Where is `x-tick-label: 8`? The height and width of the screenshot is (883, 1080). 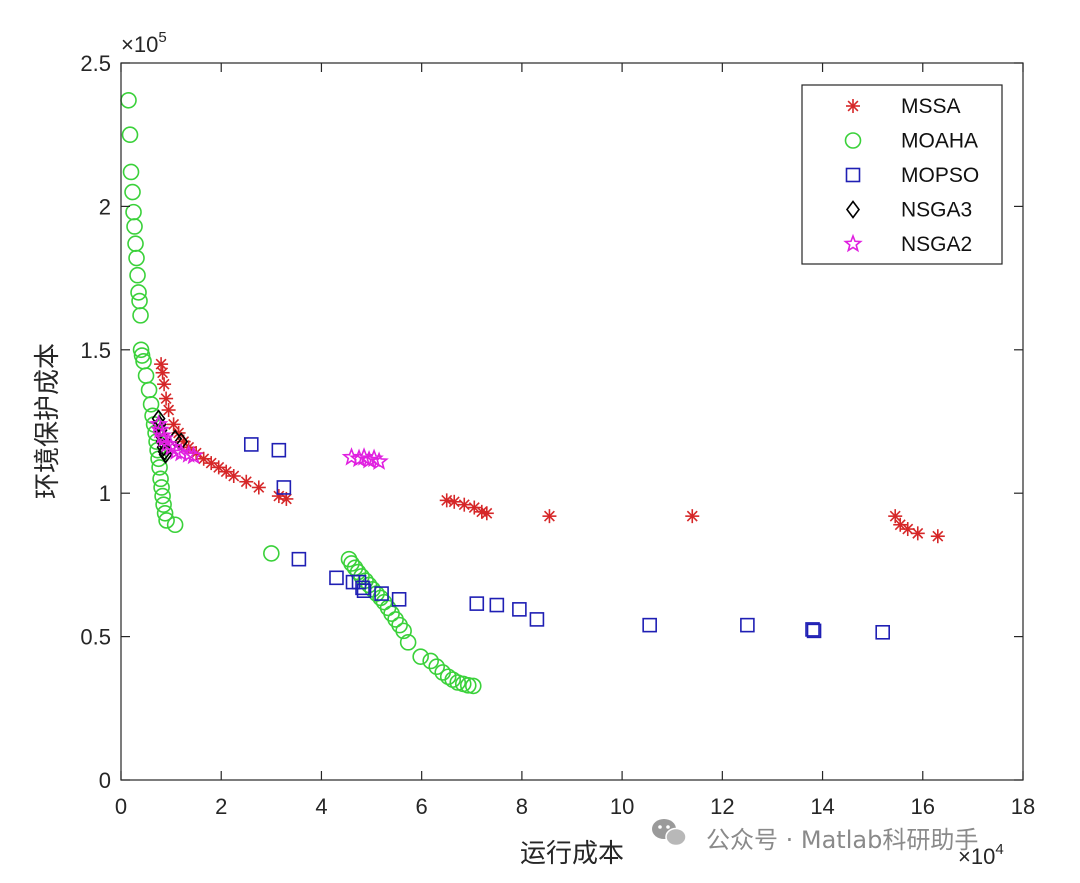 x-tick-label: 8 is located at coordinates (522, 806).